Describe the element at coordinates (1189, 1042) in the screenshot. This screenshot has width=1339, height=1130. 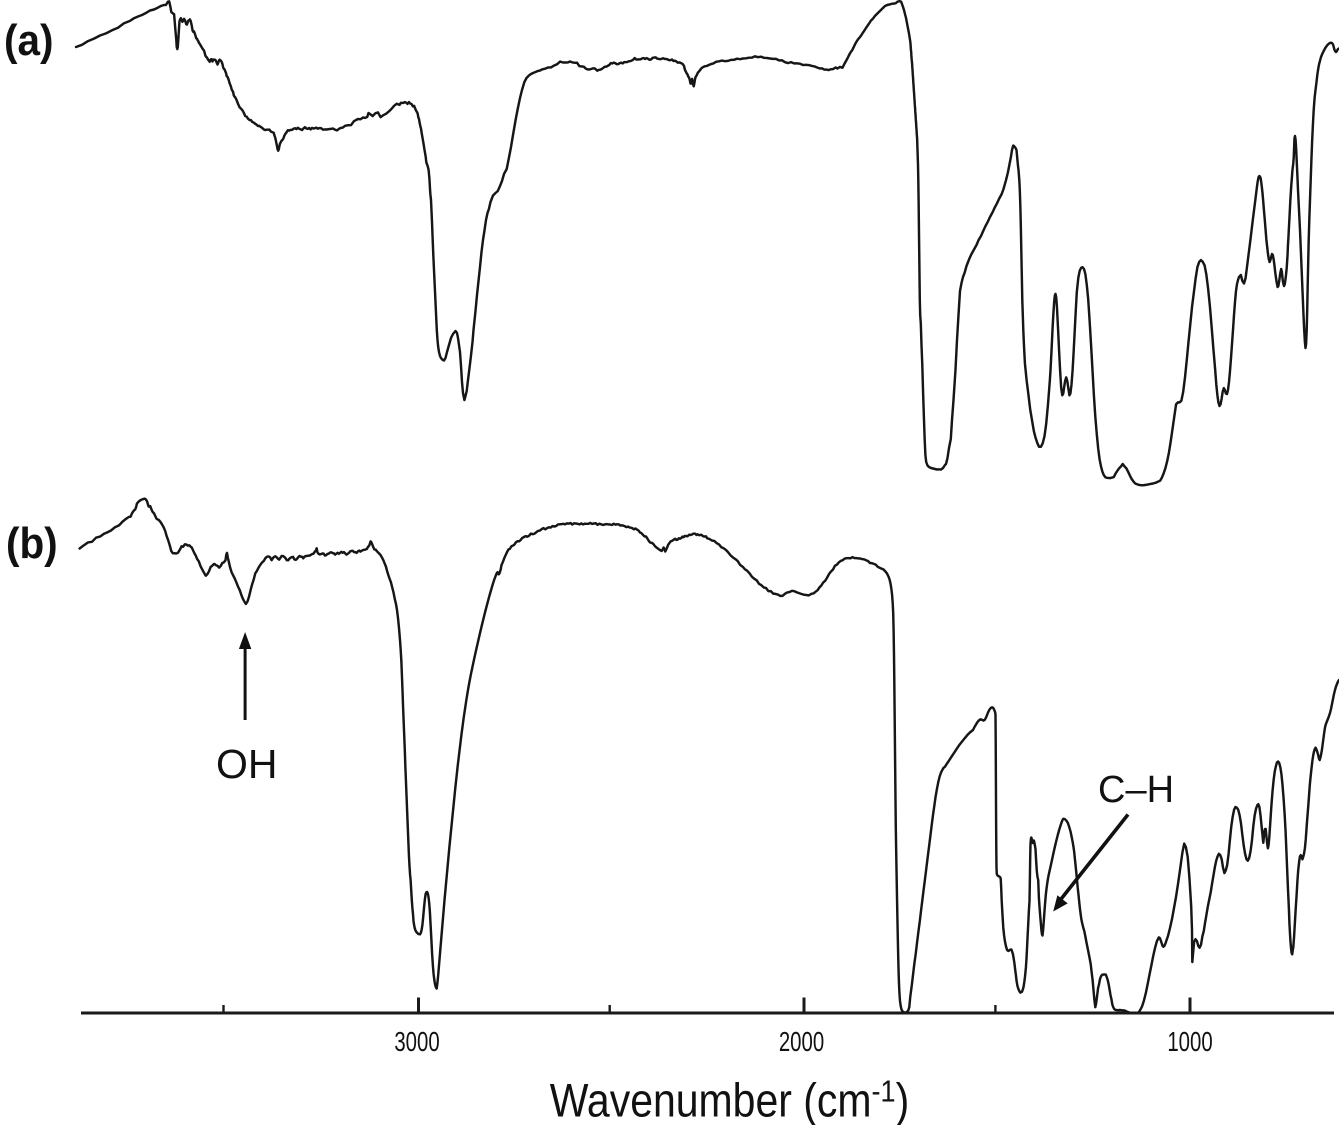
I see `svg-text: 1000` at that location.